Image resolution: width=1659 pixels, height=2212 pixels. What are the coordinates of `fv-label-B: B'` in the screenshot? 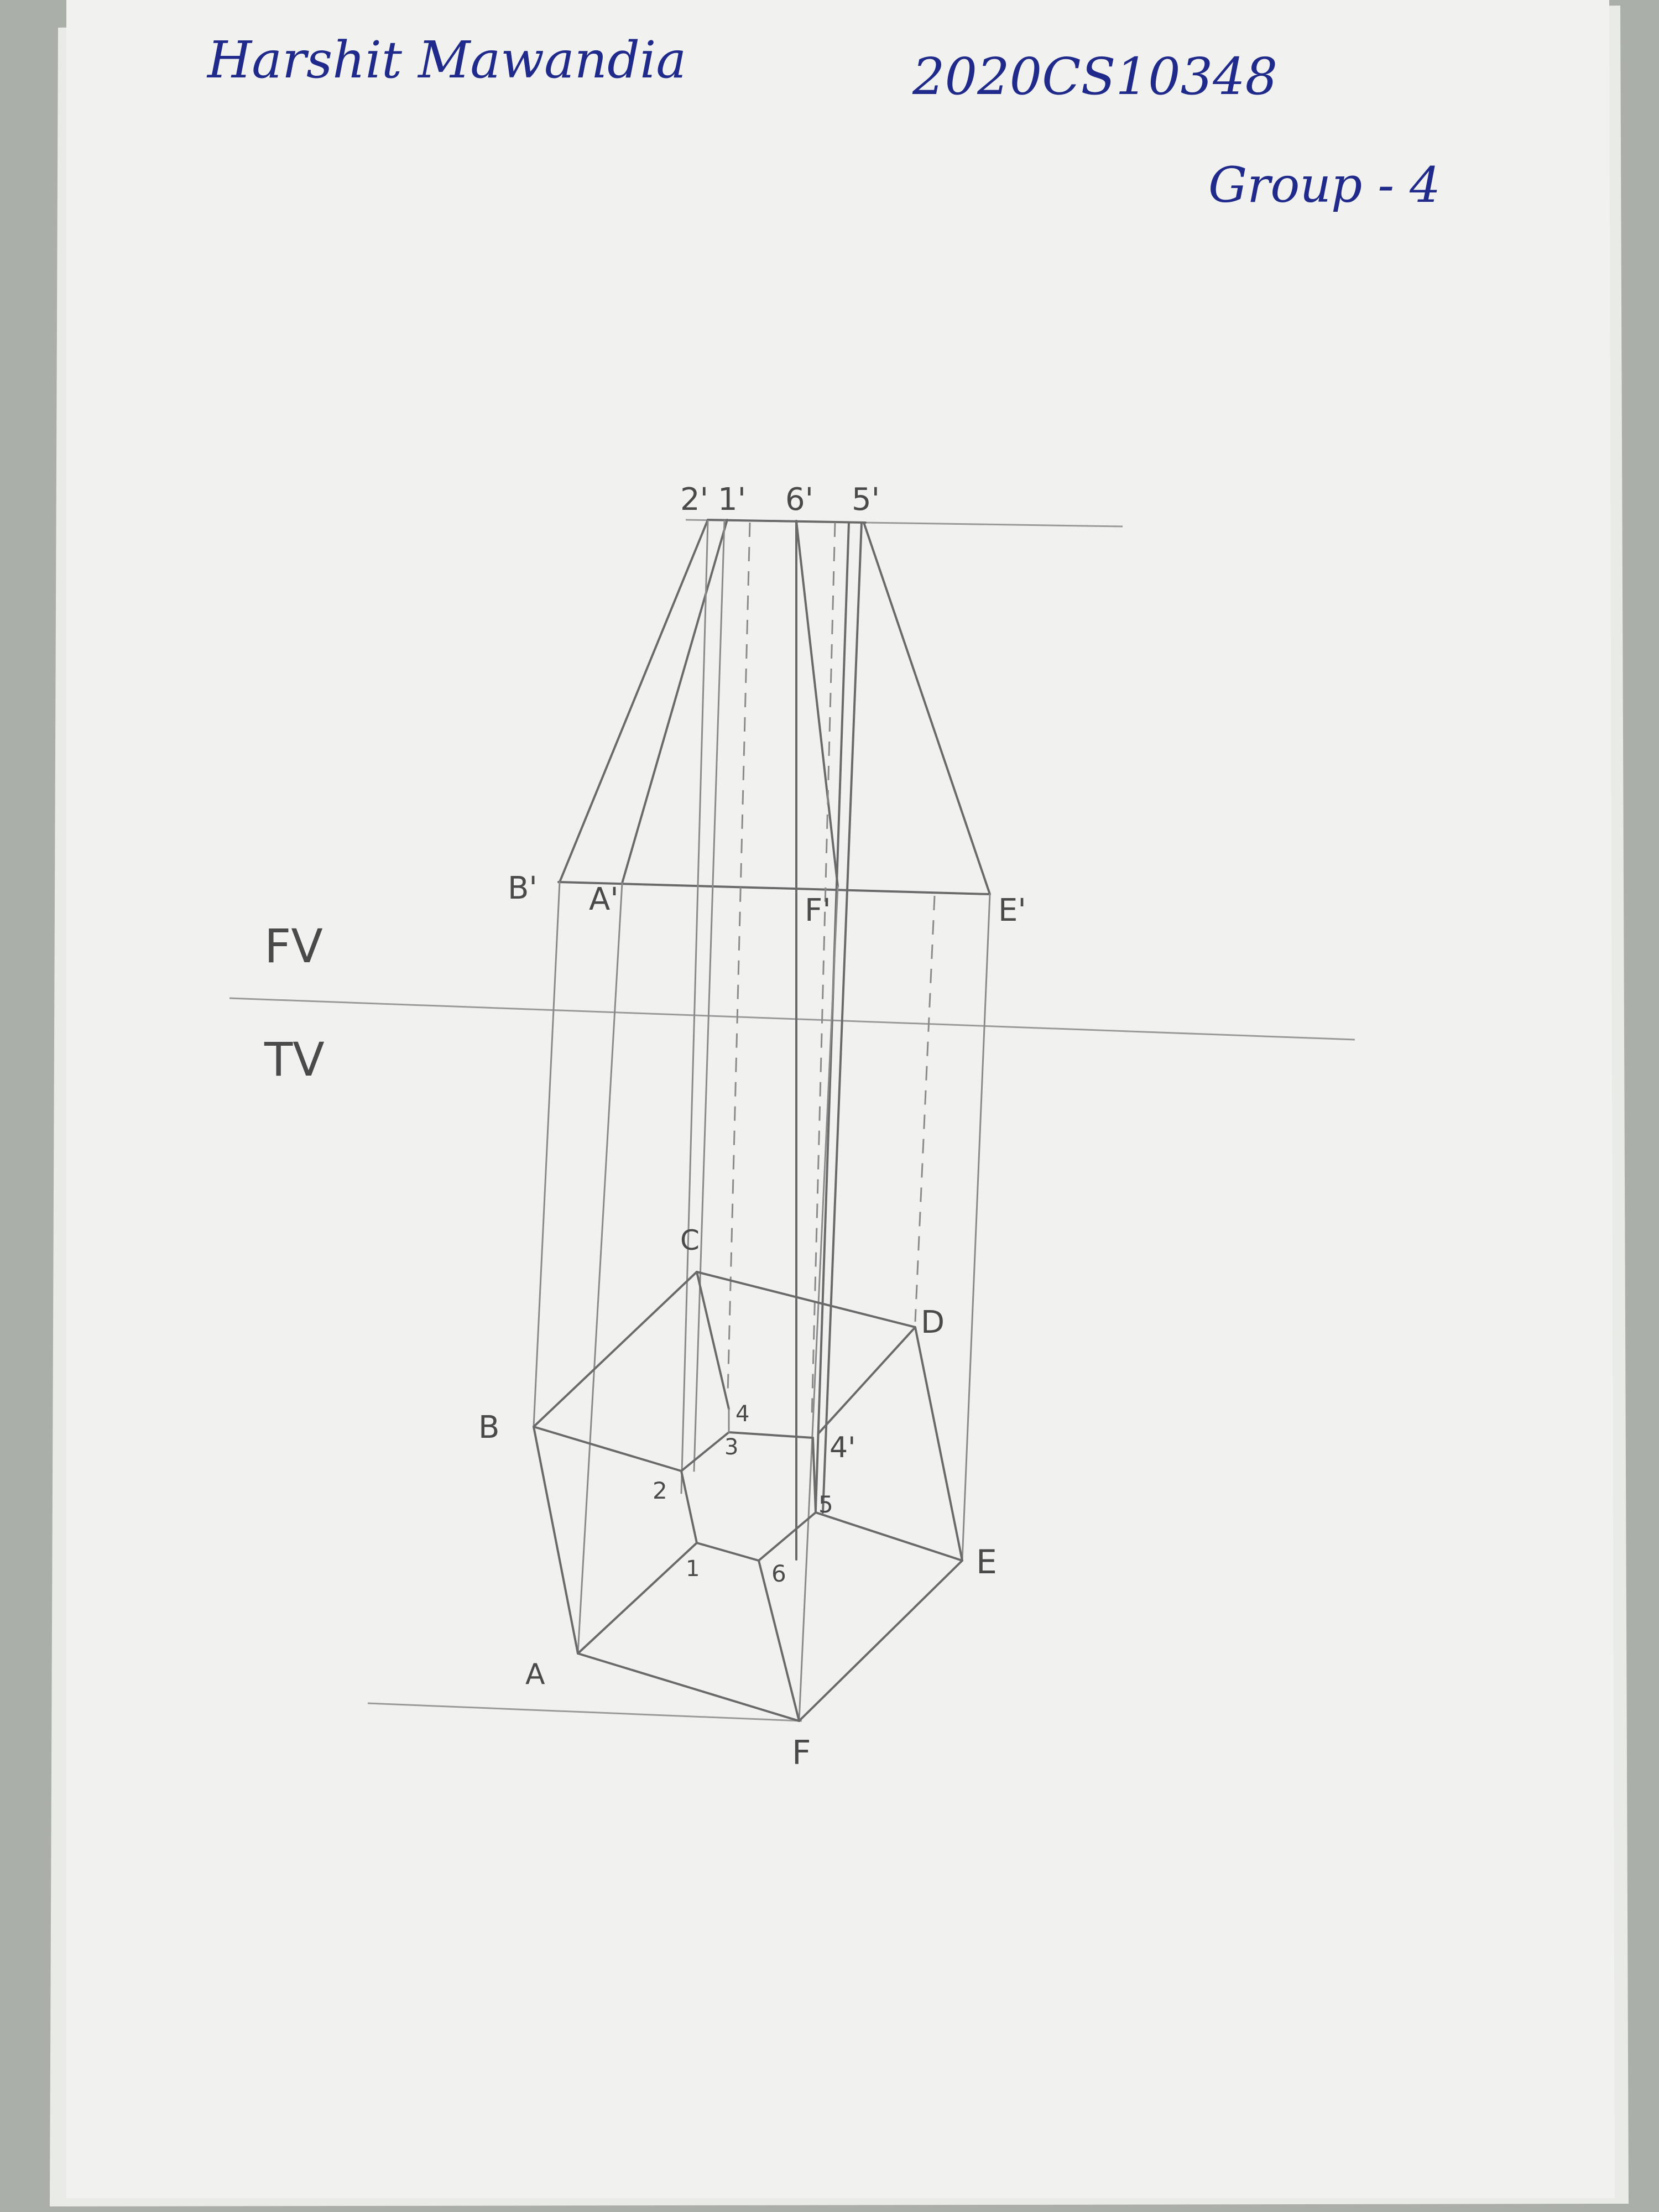 It's located at (523, 888).